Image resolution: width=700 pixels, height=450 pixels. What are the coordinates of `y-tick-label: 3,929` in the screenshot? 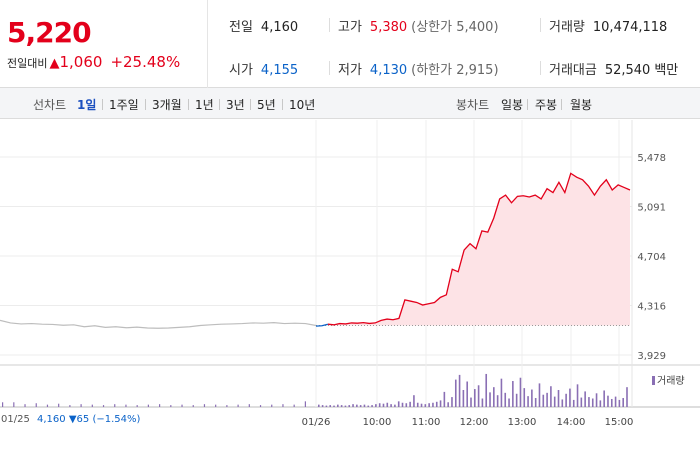 It's located at (651, 356).